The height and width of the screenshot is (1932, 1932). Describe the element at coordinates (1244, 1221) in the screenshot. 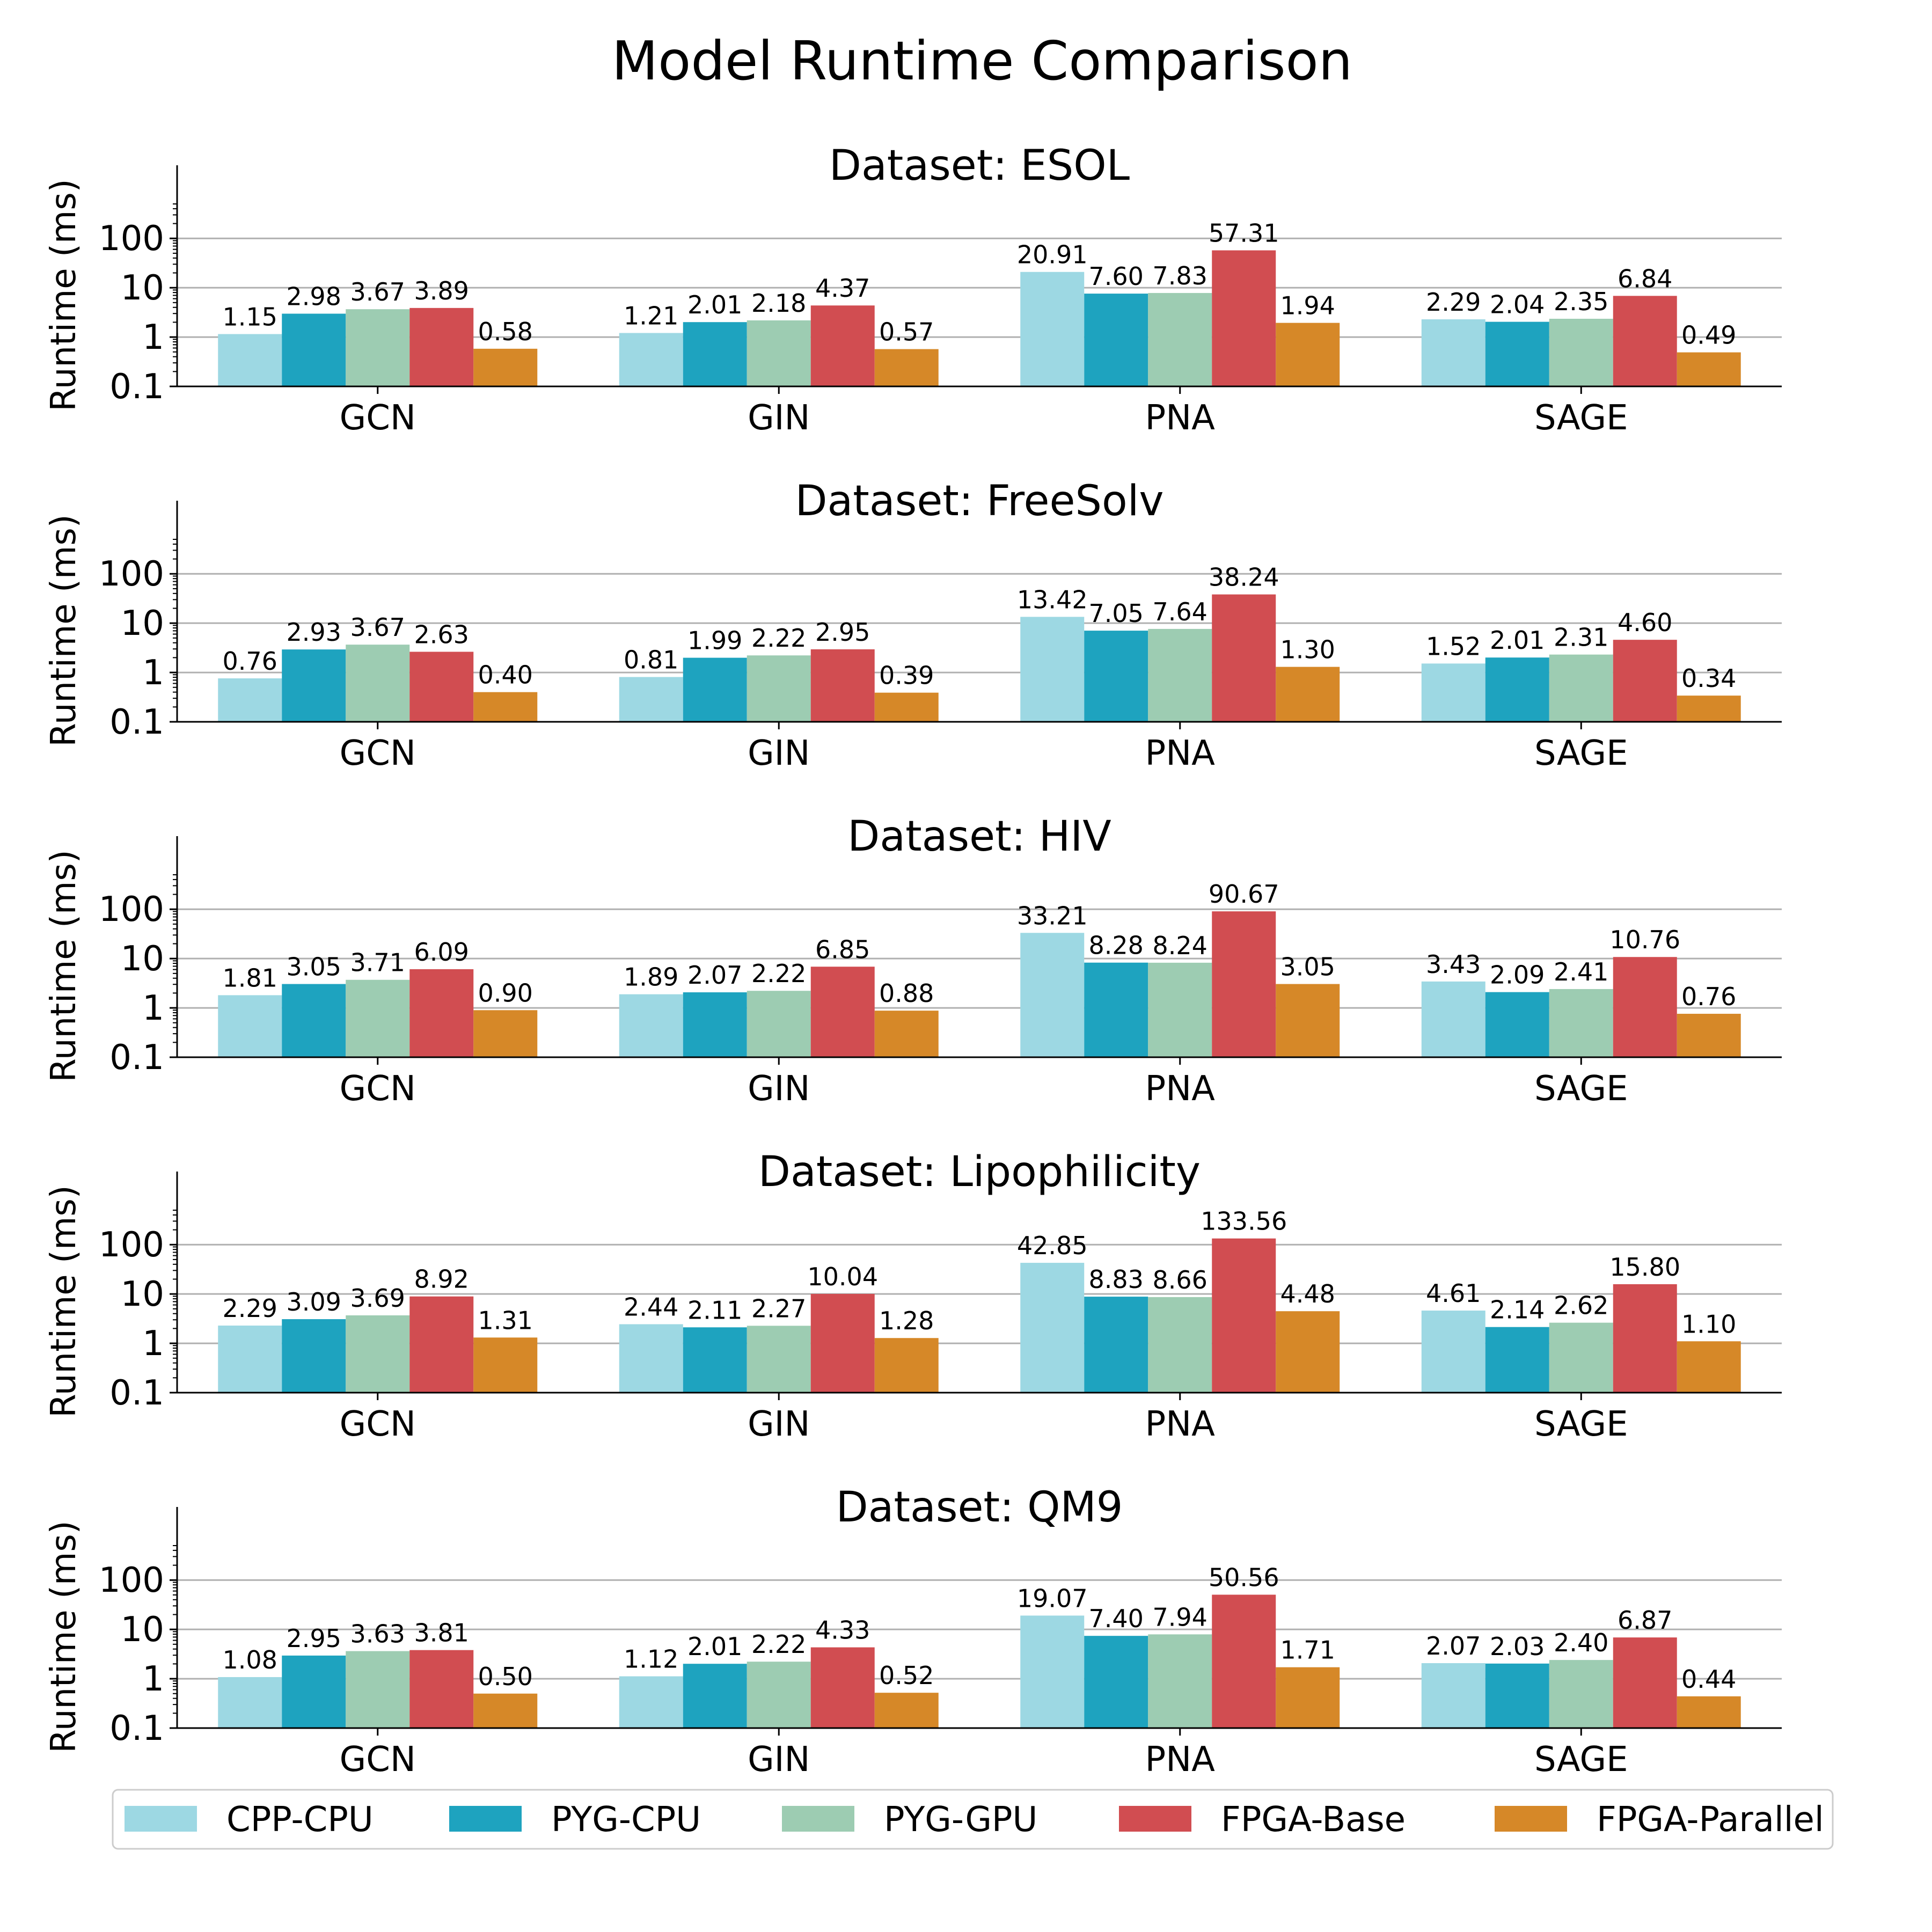

I see `bar-value-label: 133.56` at that location.